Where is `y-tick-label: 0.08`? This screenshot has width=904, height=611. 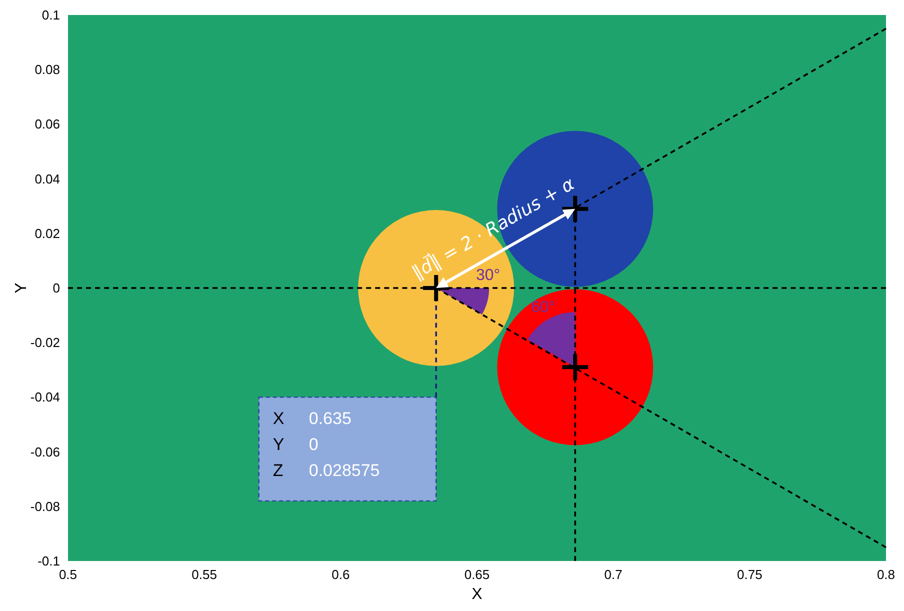 y-tick-label: 0.08 is located at coordinates (47, 70).